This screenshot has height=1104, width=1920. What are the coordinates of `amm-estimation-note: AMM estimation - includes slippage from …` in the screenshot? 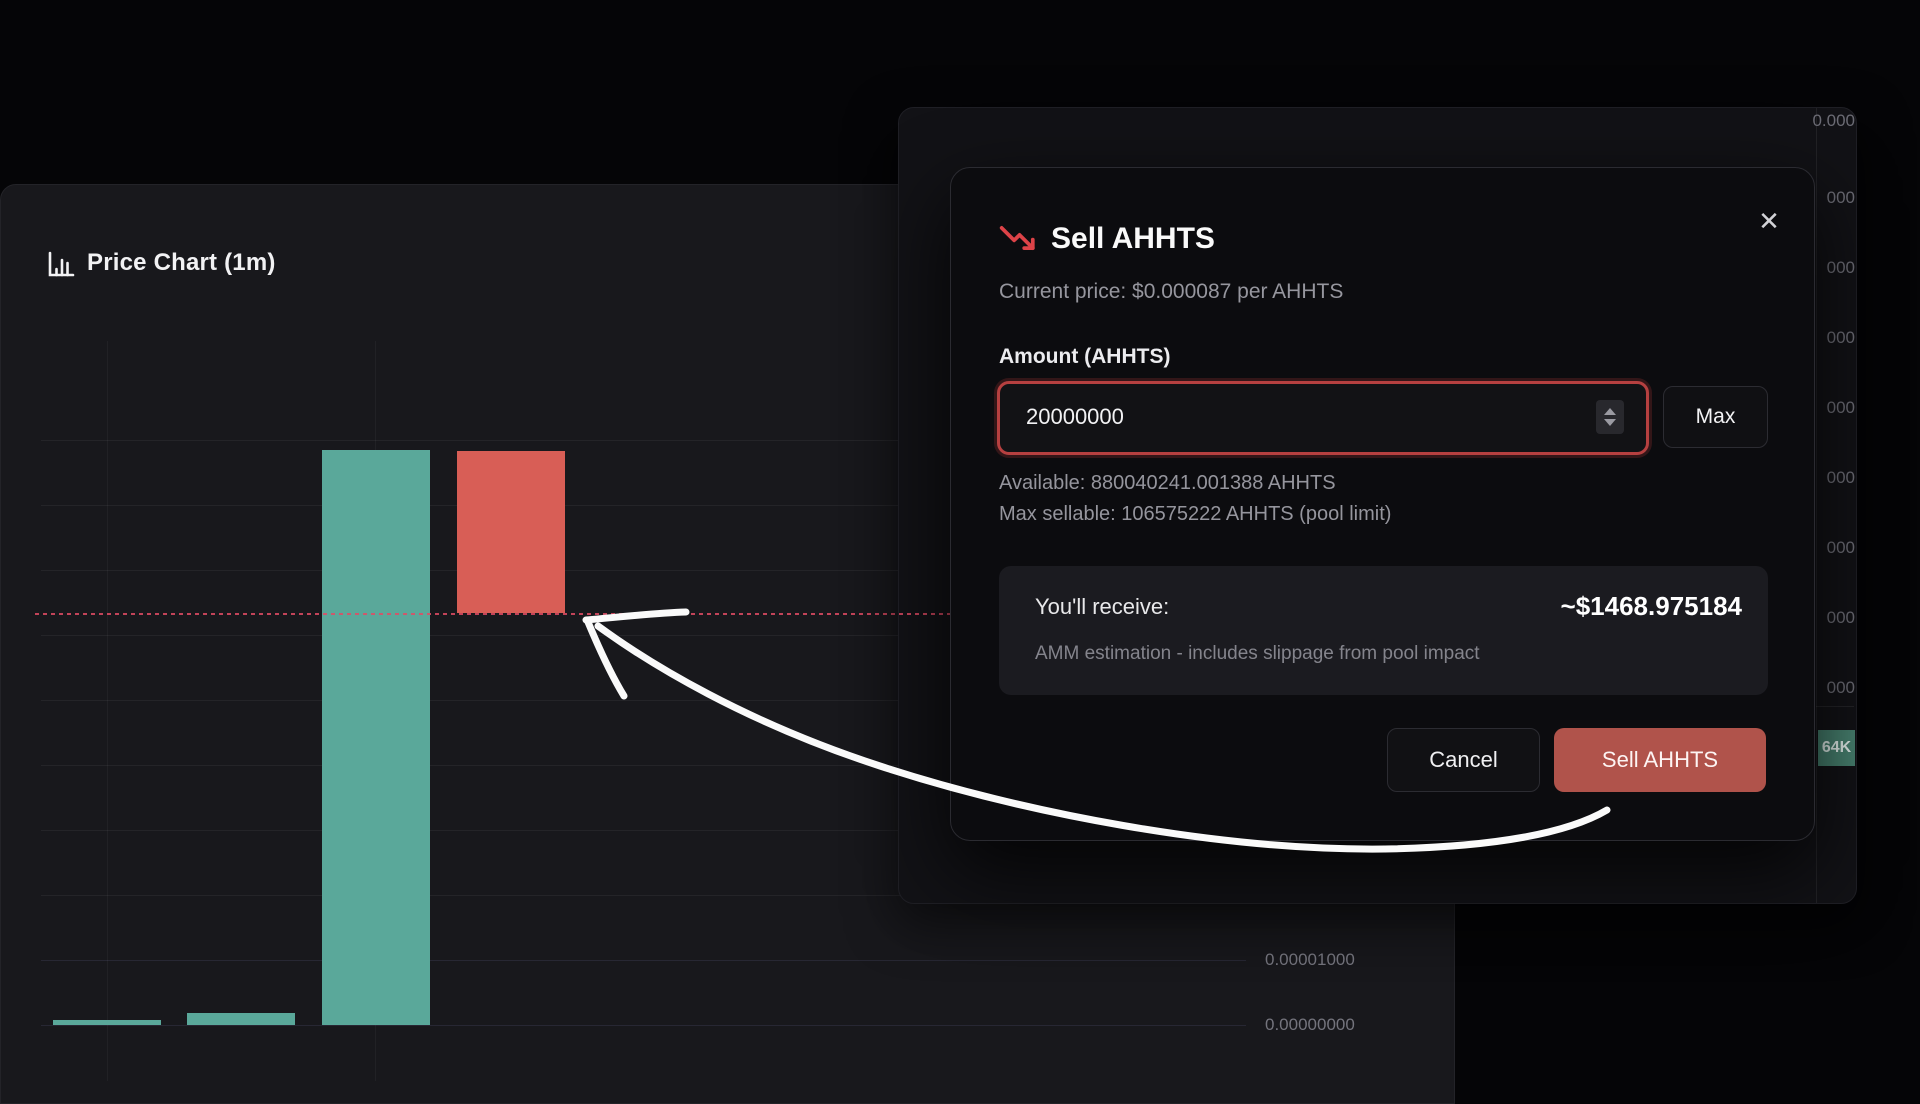 It's located at (1257, 653).